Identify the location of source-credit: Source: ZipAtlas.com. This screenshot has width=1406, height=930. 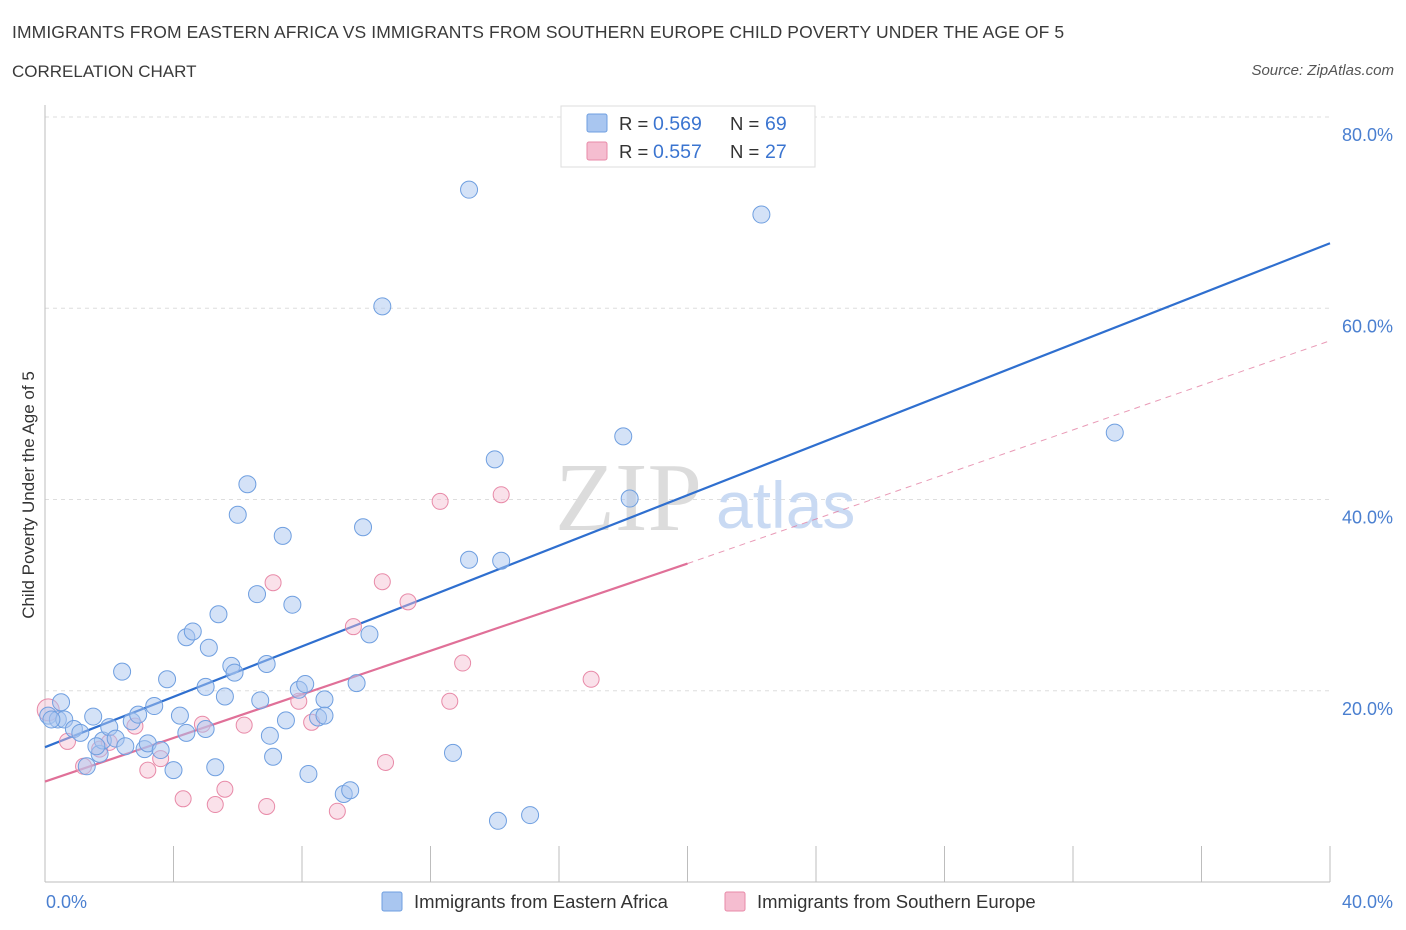
(1322, 70).